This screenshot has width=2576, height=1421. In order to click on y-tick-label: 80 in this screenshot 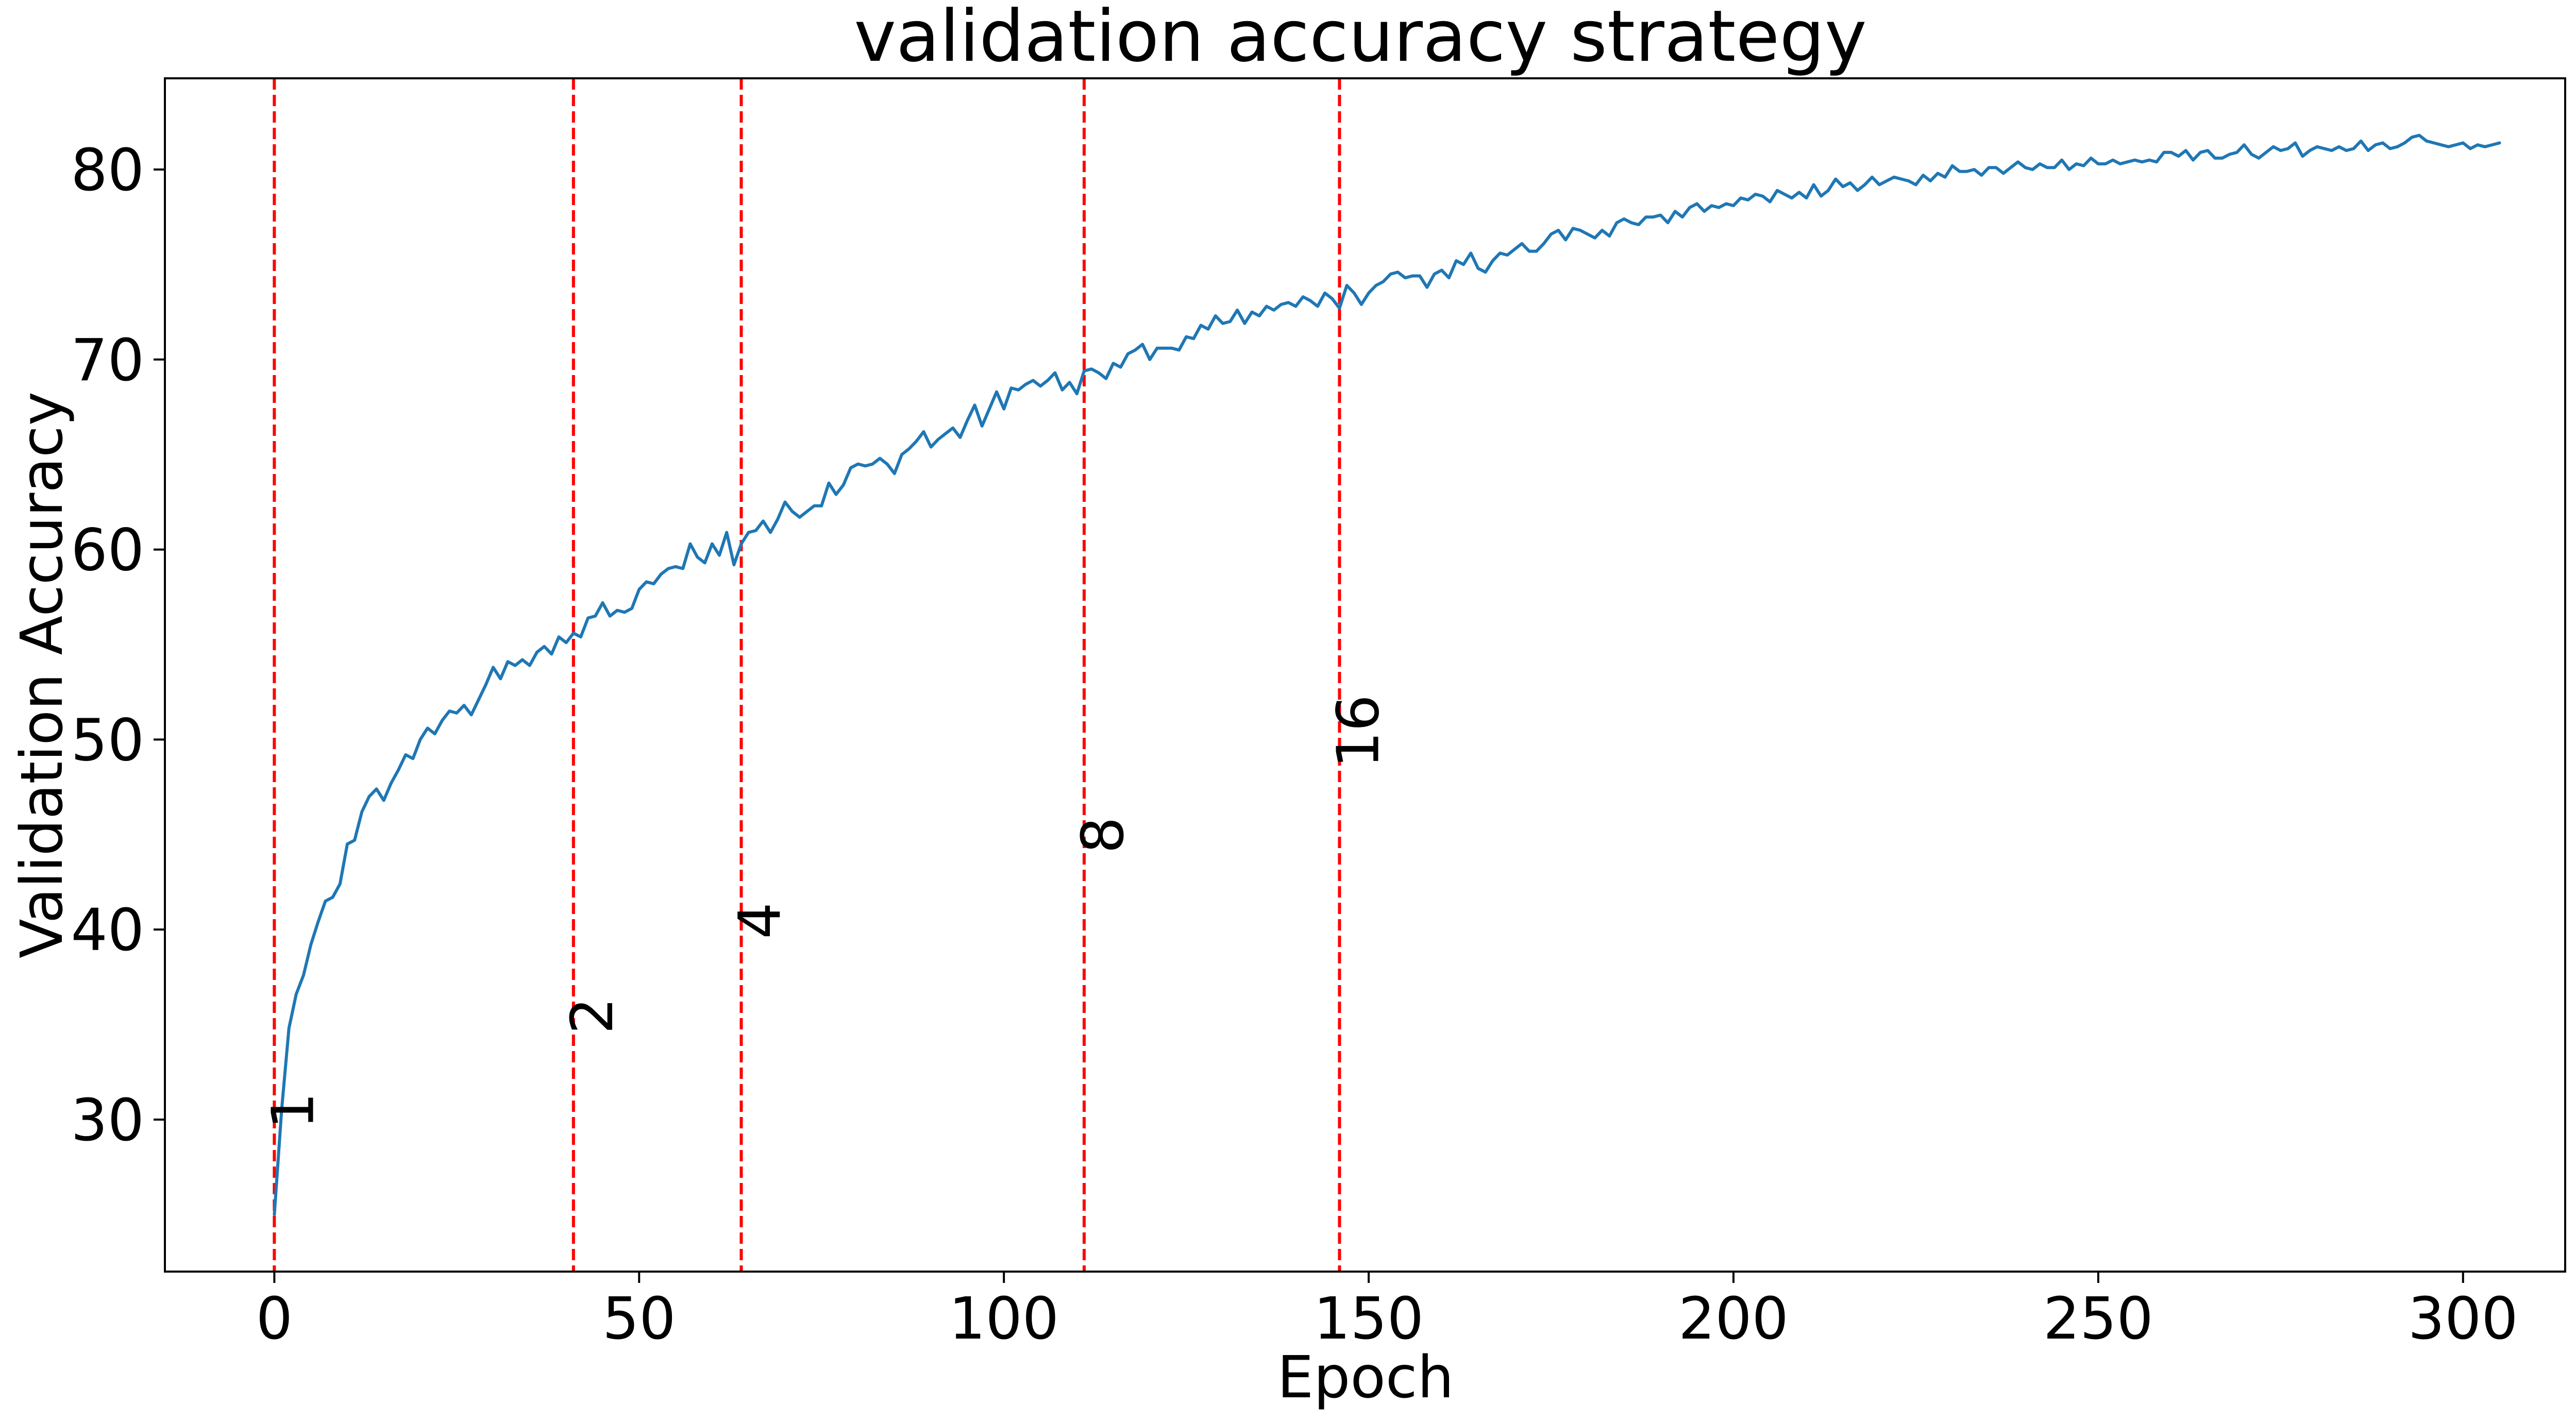, I will do `click(107, 171)`.